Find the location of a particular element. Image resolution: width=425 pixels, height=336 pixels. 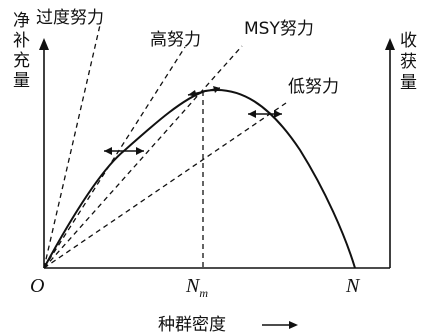

right-axis-label: 收 获 量 is located at coordinates (408, 62).